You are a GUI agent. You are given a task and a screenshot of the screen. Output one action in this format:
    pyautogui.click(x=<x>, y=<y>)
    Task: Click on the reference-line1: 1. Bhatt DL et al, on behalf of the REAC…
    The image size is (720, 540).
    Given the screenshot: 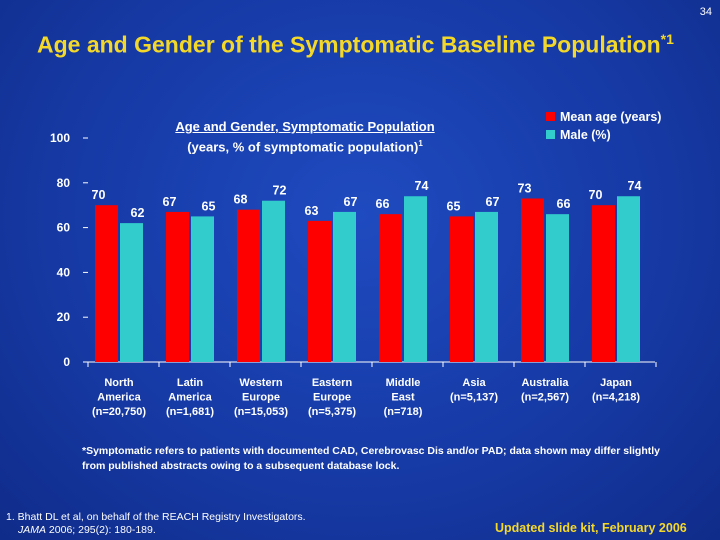 What is the action you would take?
    pyautogui.click(x=156, y=517)
    